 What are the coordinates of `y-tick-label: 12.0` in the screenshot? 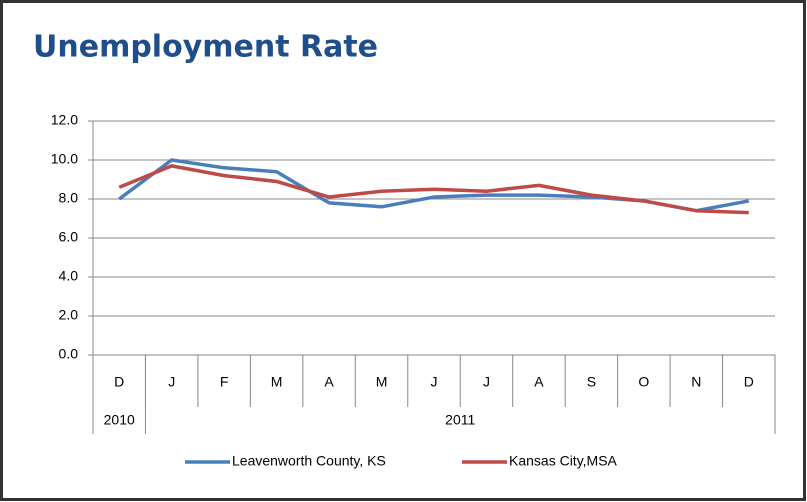 It's located at (64, 120).